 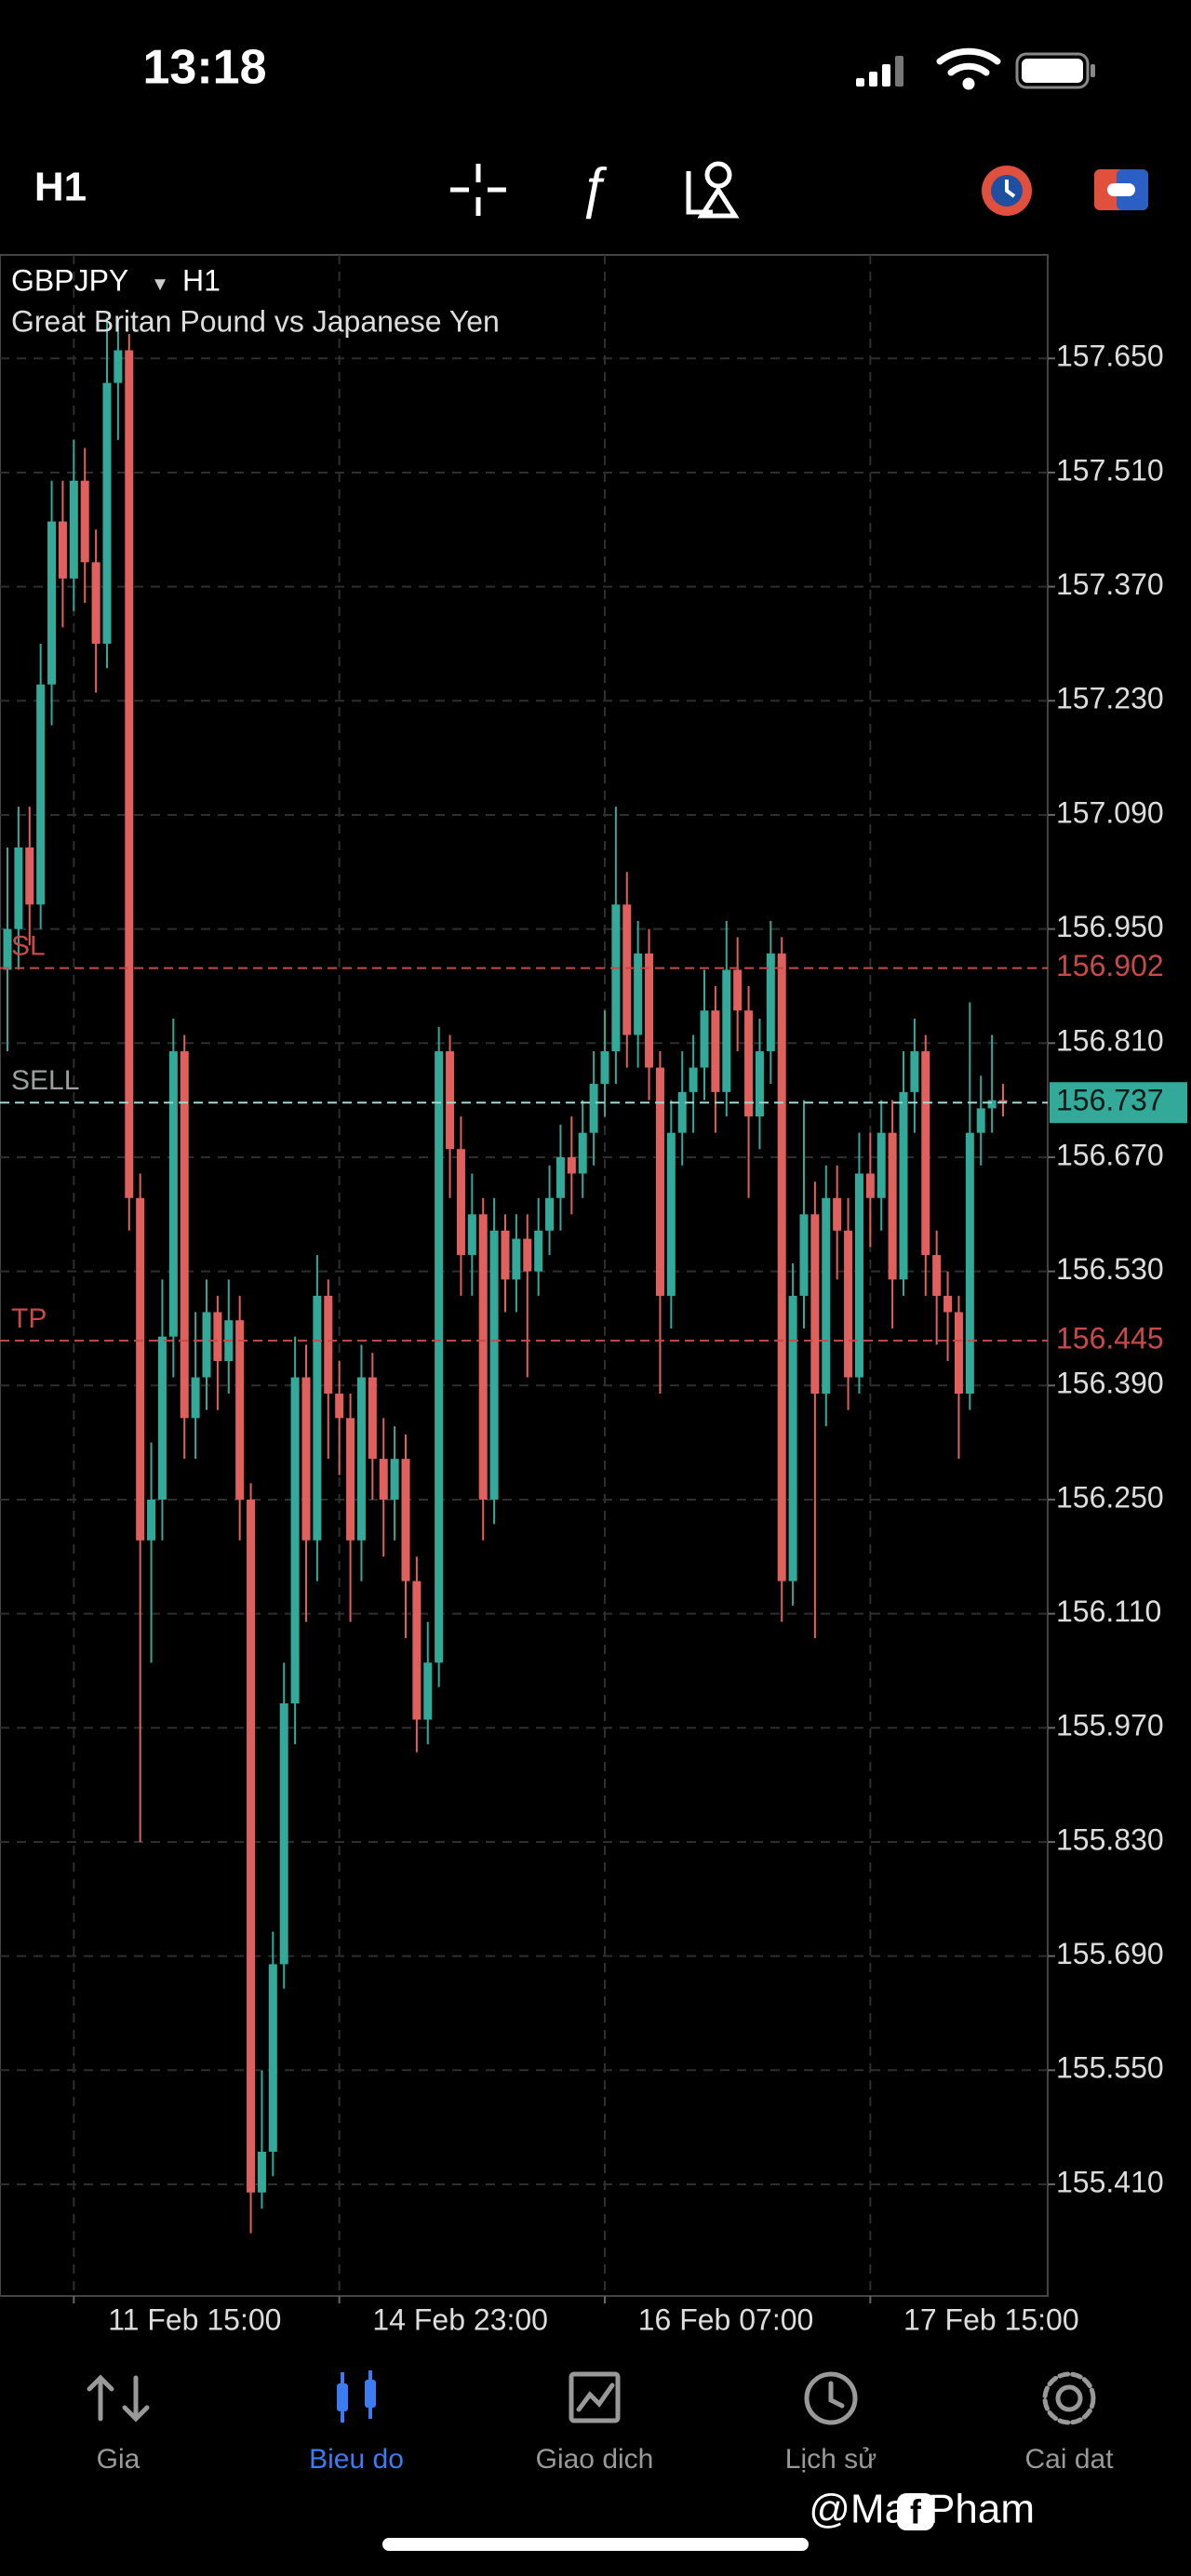 I want to click on x-tick-label: 14 Feb 23:00, so click(x=460, y=2319).